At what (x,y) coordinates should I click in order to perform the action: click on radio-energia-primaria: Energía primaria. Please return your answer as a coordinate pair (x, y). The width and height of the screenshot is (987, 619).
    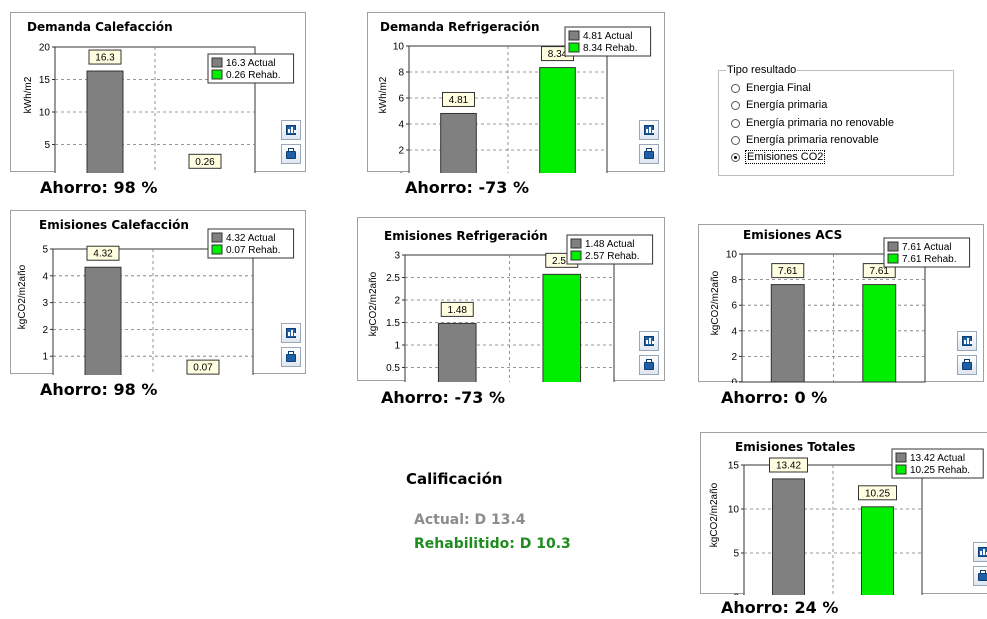
    Looking at the image, I should click on (779, 105).